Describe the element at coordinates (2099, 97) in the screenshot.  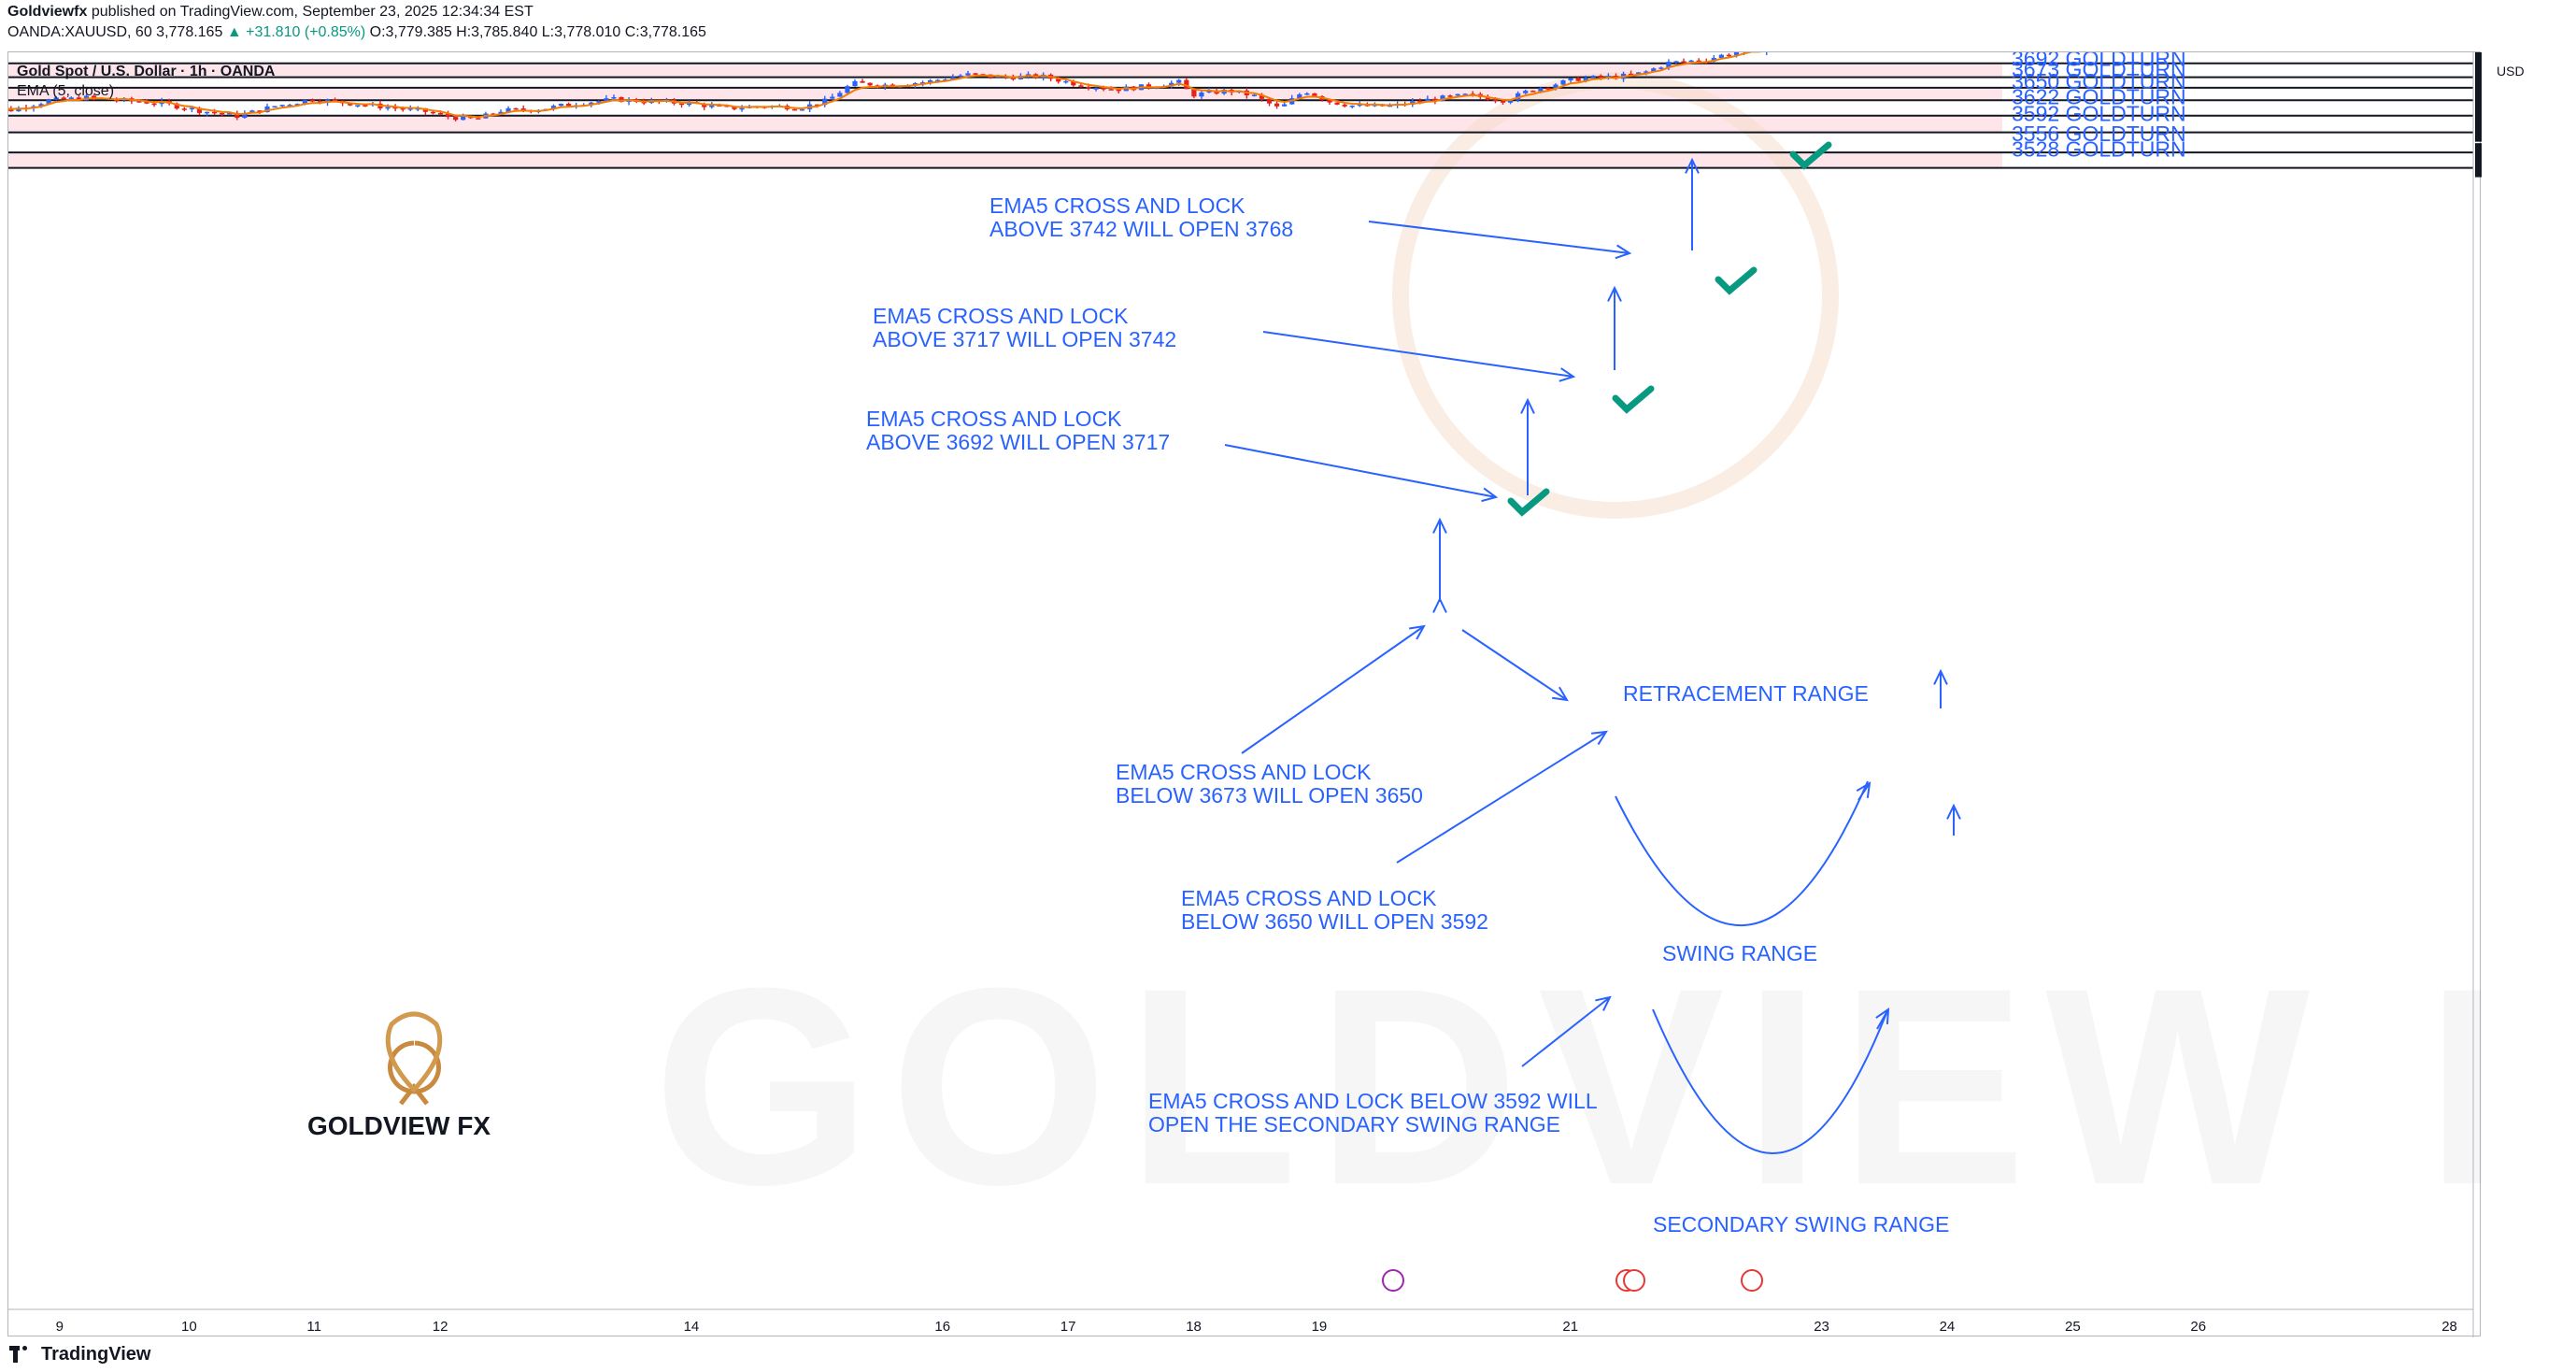
I see `level-label-6: 3622 GOLDTURN` at that location.